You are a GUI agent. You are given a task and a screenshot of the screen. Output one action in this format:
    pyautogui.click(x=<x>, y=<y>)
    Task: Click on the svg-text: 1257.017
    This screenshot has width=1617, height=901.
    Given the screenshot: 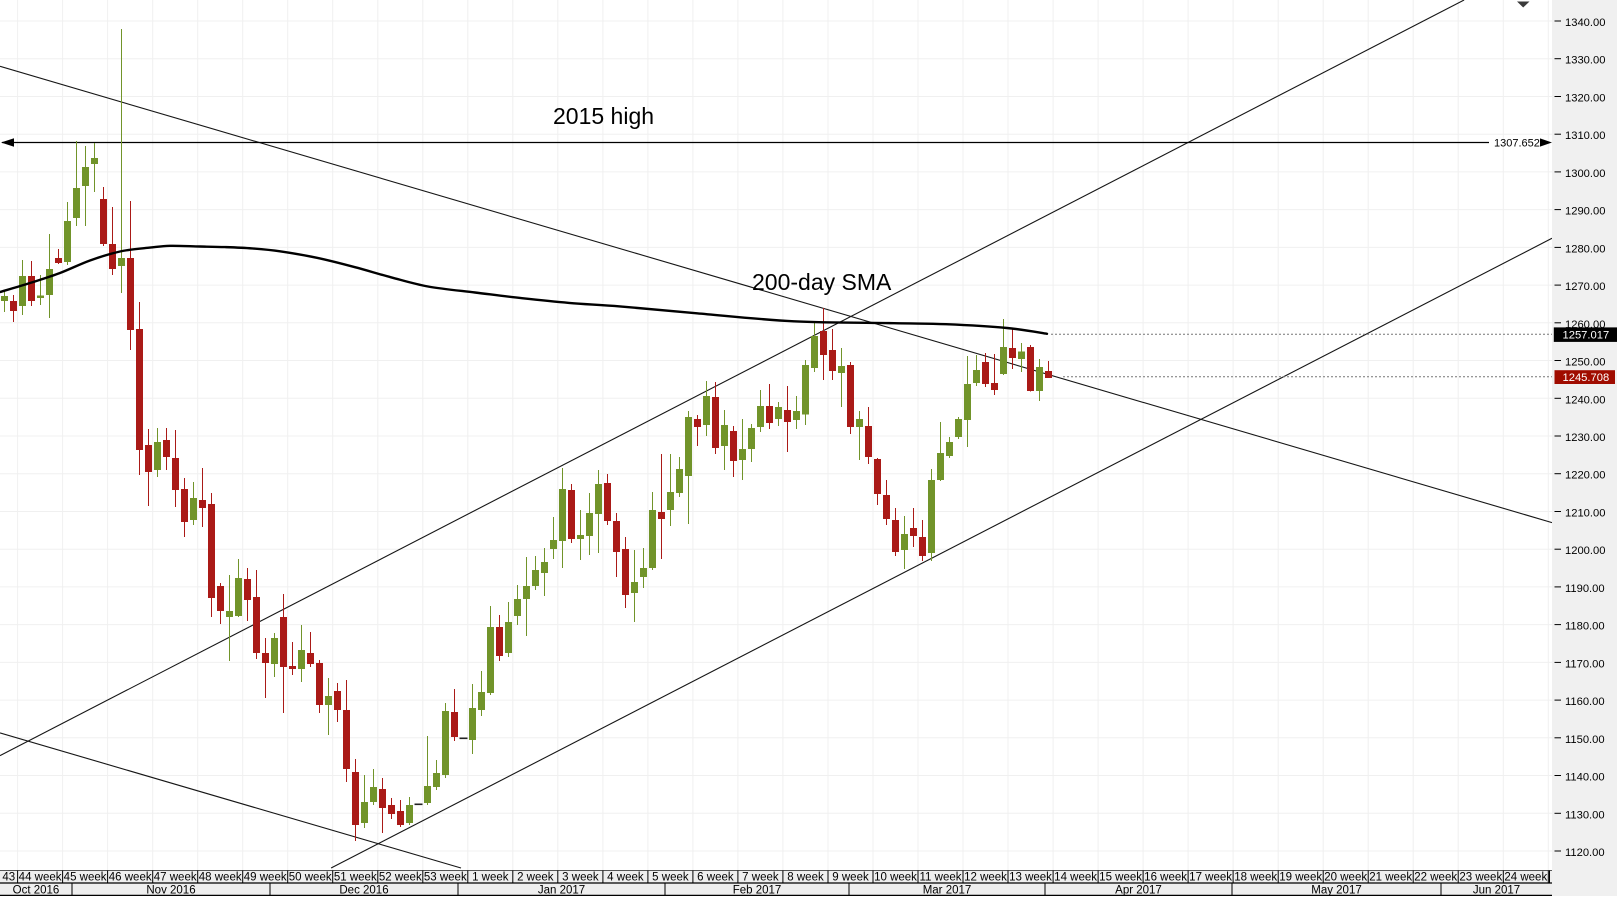 What is the action you would take?
    pyautogui.click(x=1586, y=335)
    